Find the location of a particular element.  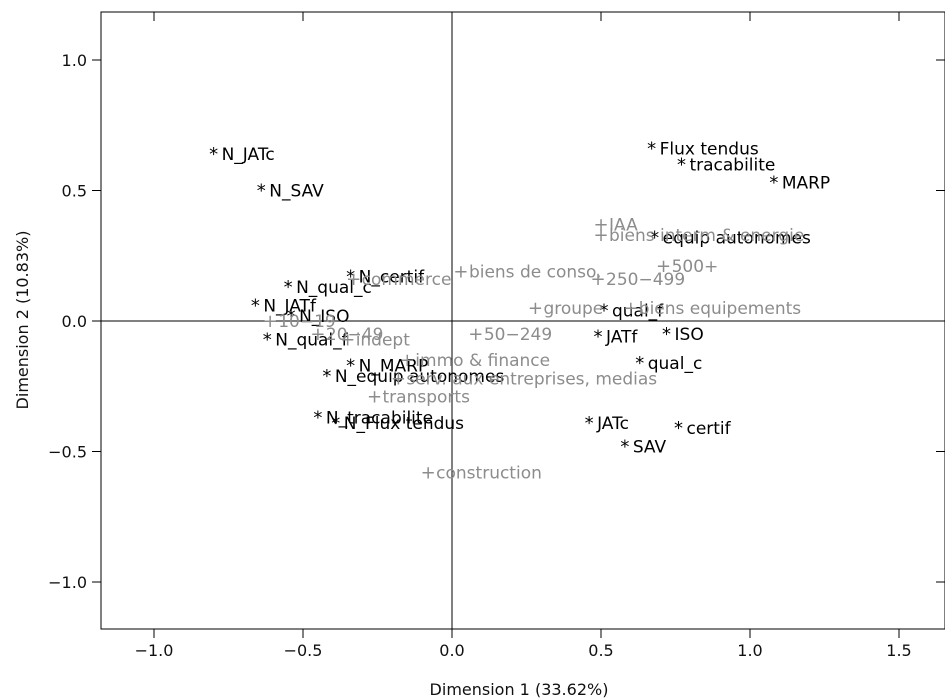

data-point: + biens equipements is located at coordinates (712, 308).